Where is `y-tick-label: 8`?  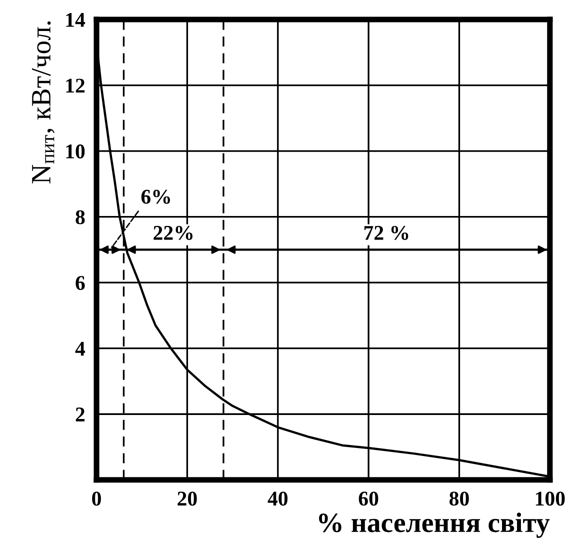
y-tick-label: 8 is located at coordinates (80, 217).